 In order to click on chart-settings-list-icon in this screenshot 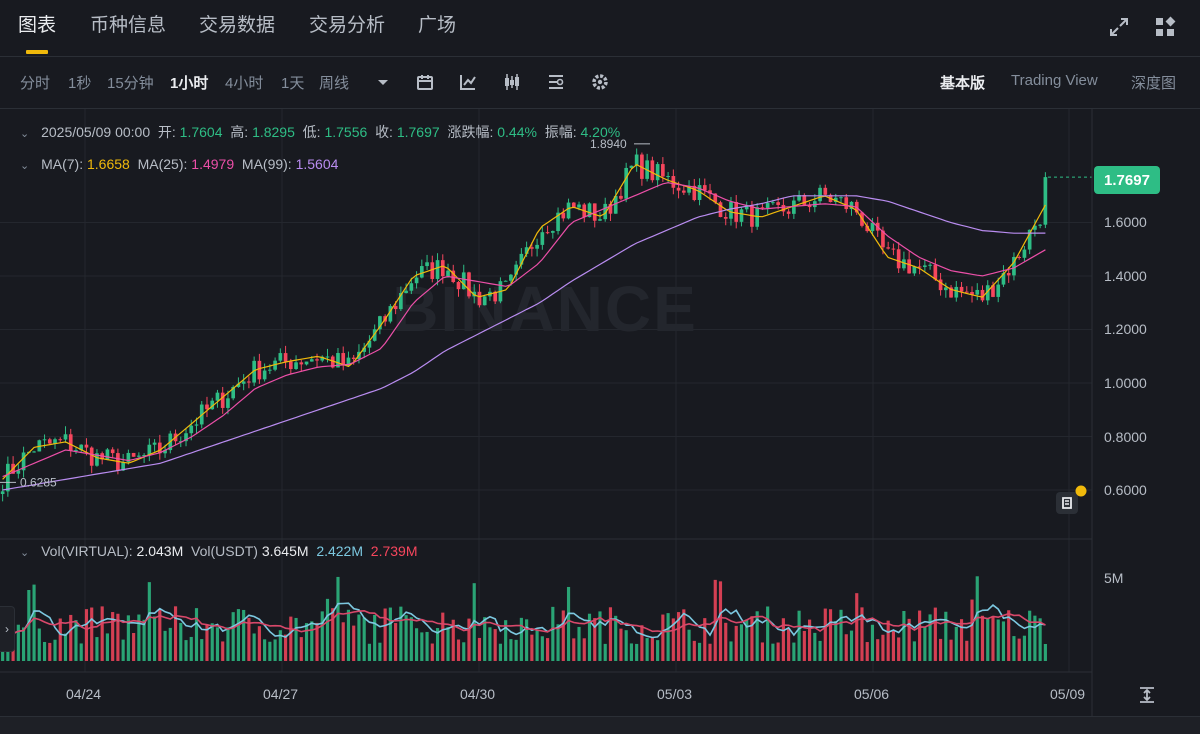, I will do `click(556, 82)`.